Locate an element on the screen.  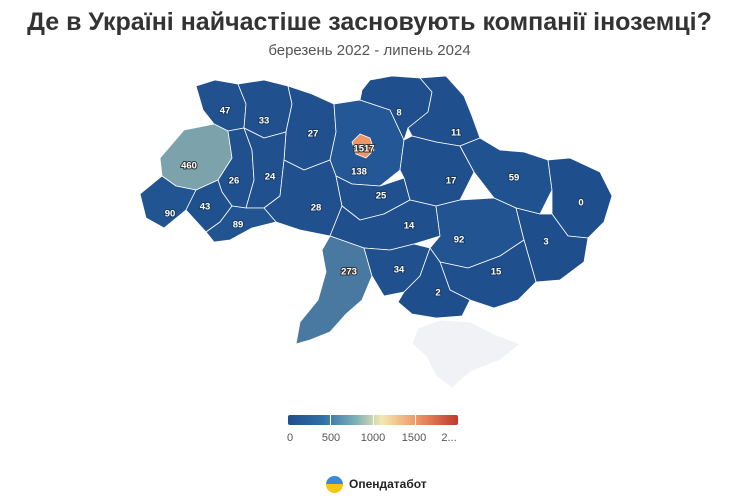
region-chernivtsi is located at coordinates (241, 224).